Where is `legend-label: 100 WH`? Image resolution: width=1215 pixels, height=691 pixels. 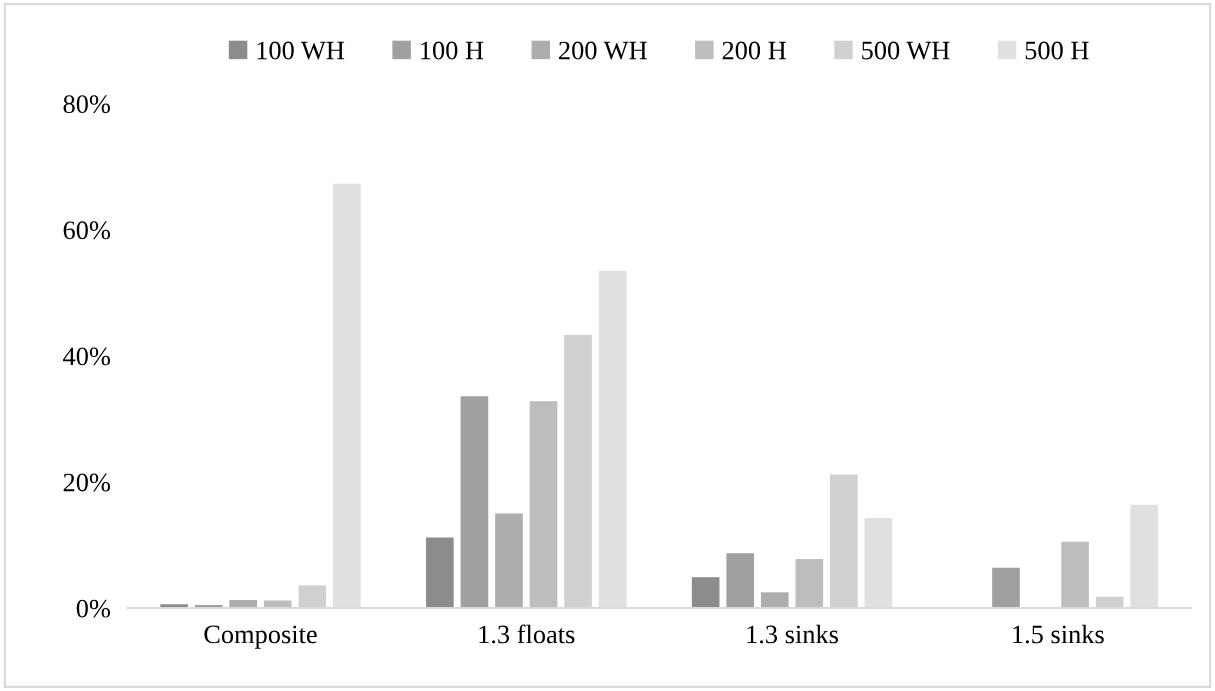 legend-label: 100 WH is located at coordinates (301, 50).